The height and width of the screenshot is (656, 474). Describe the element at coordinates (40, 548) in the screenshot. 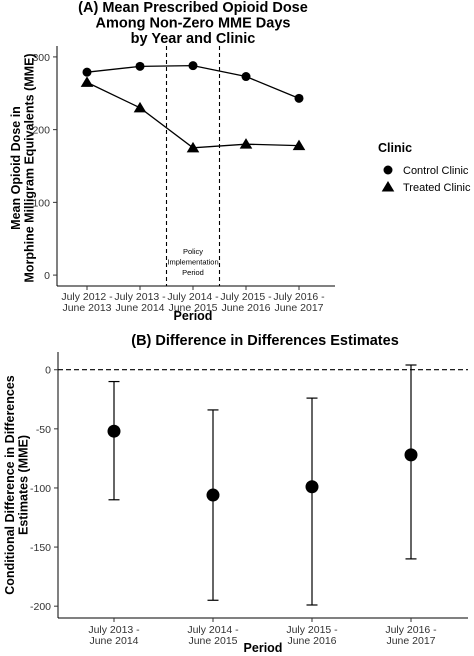

I see `panel-b-y-tick-label: -150` at that location.